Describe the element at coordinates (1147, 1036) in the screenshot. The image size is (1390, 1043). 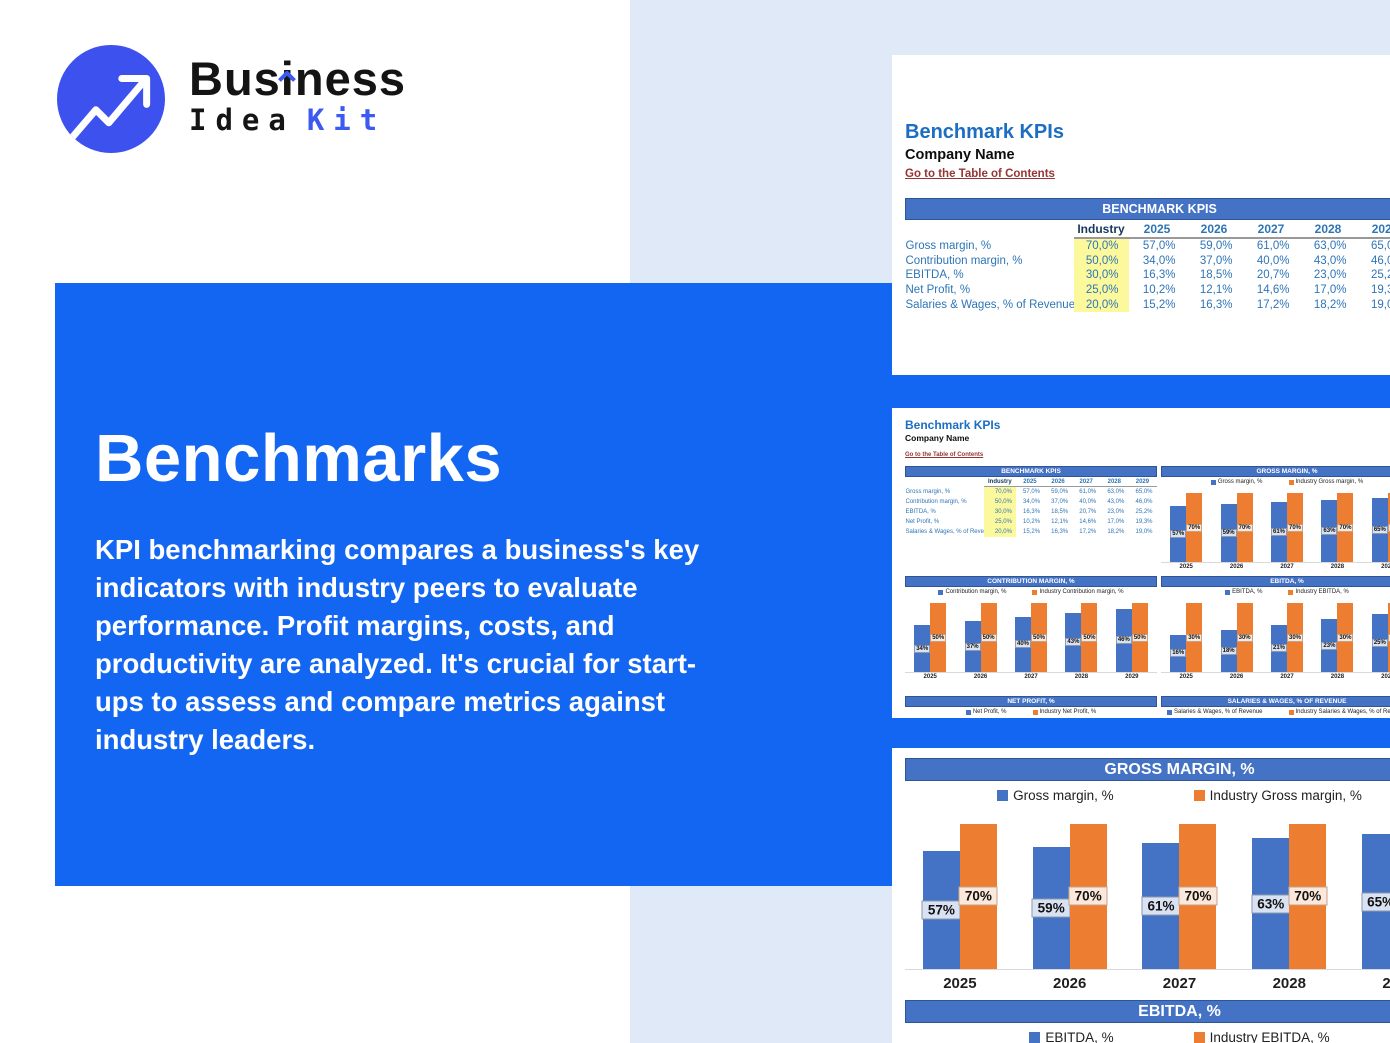
I see `chart-legend: EBITDA, % Industry EBITDA, %` at that location.